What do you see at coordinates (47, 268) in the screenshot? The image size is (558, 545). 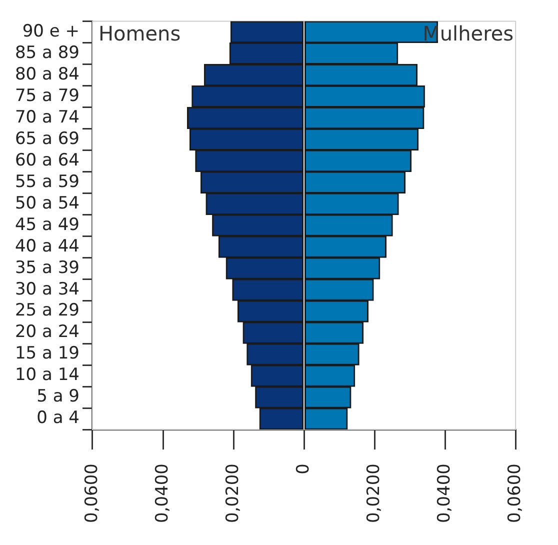 I see `y-tick-label: 35 a 39` at bounding box center [47, 268].